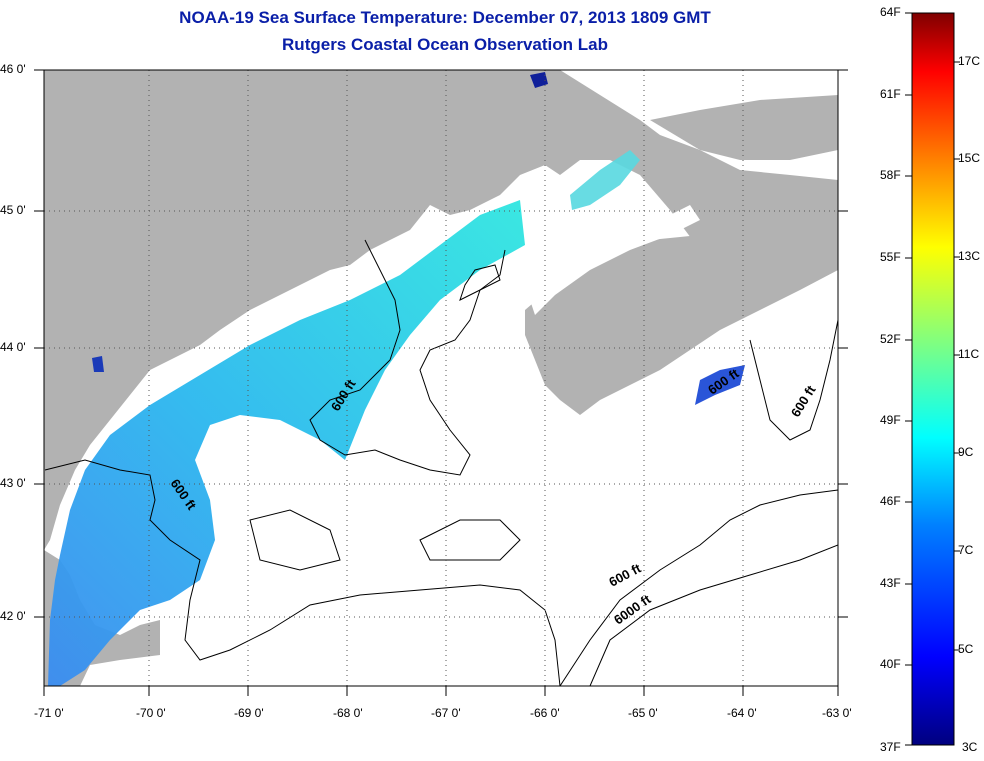  Describe the element at coordinates (890, 583) in the screenshot. I see `cb-f-43: 43F` at that location.